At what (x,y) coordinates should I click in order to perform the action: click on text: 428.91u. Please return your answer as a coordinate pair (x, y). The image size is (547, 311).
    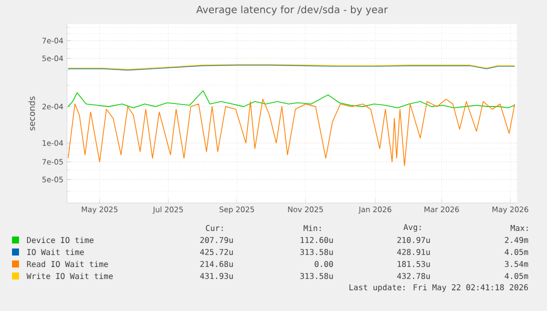
    Looking at the image, I should click on (413, 252).